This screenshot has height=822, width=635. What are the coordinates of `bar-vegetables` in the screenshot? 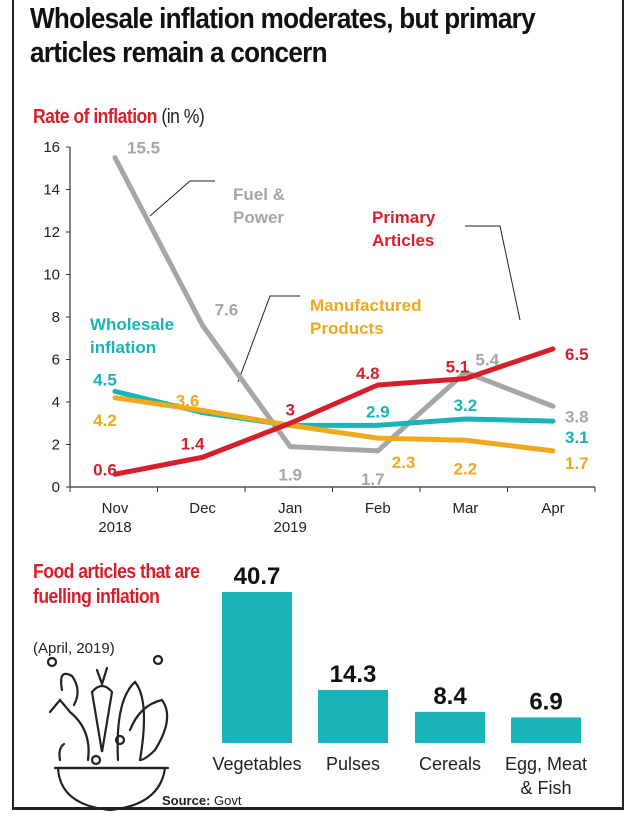 It's located at (257, 667).